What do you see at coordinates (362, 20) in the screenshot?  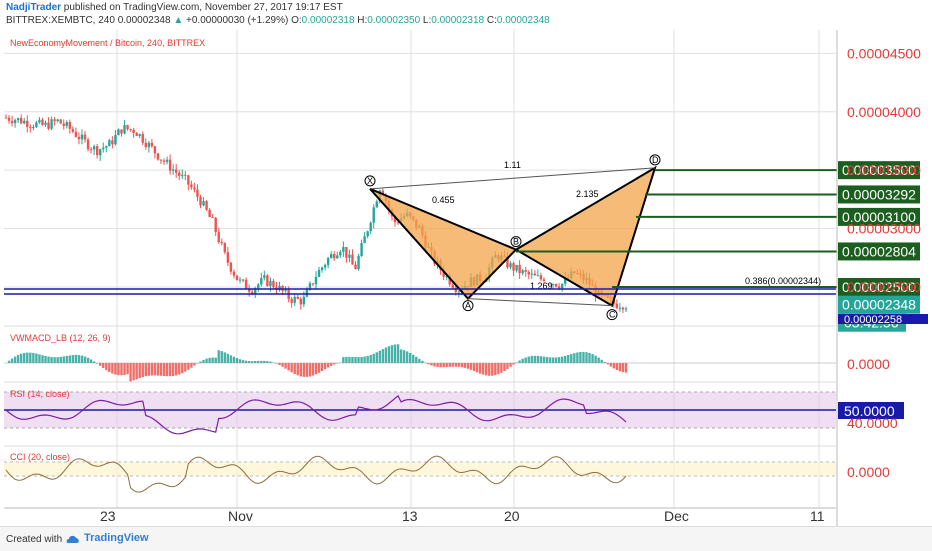 I see `high-label: H:` at bounding box center [362, 20].